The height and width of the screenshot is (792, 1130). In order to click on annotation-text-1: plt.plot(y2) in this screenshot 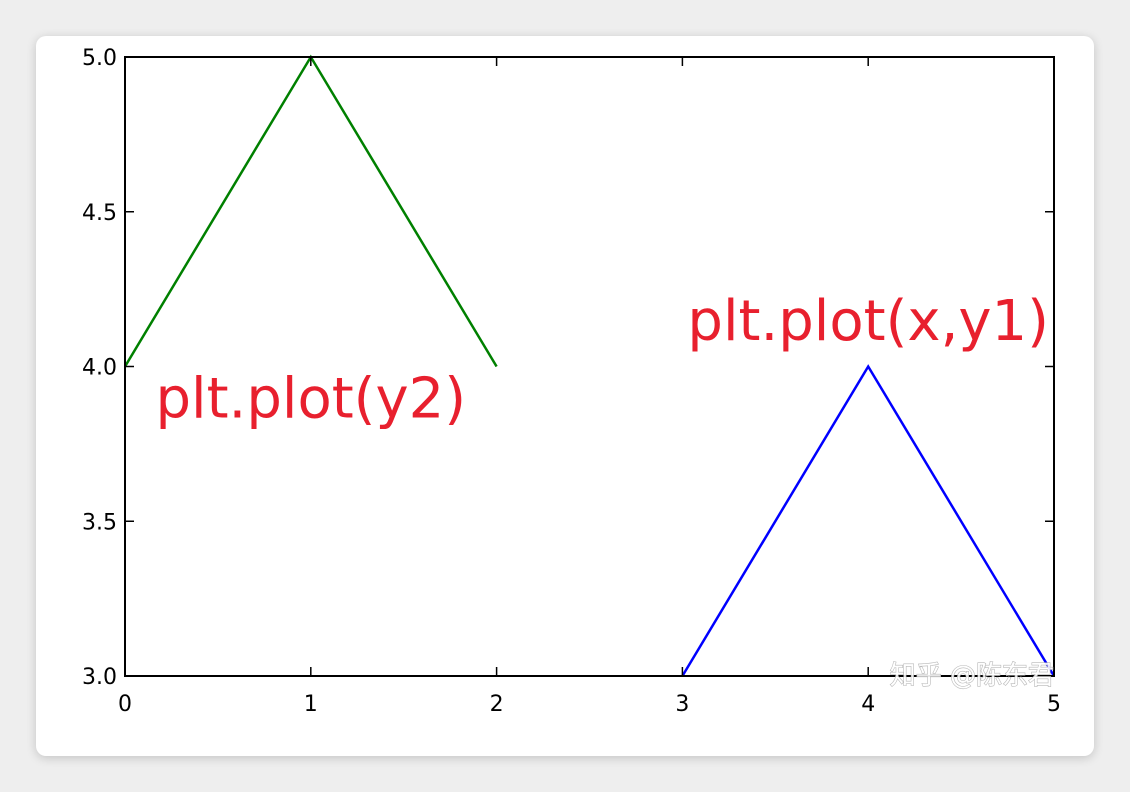, I will do `click(310, 398)`.